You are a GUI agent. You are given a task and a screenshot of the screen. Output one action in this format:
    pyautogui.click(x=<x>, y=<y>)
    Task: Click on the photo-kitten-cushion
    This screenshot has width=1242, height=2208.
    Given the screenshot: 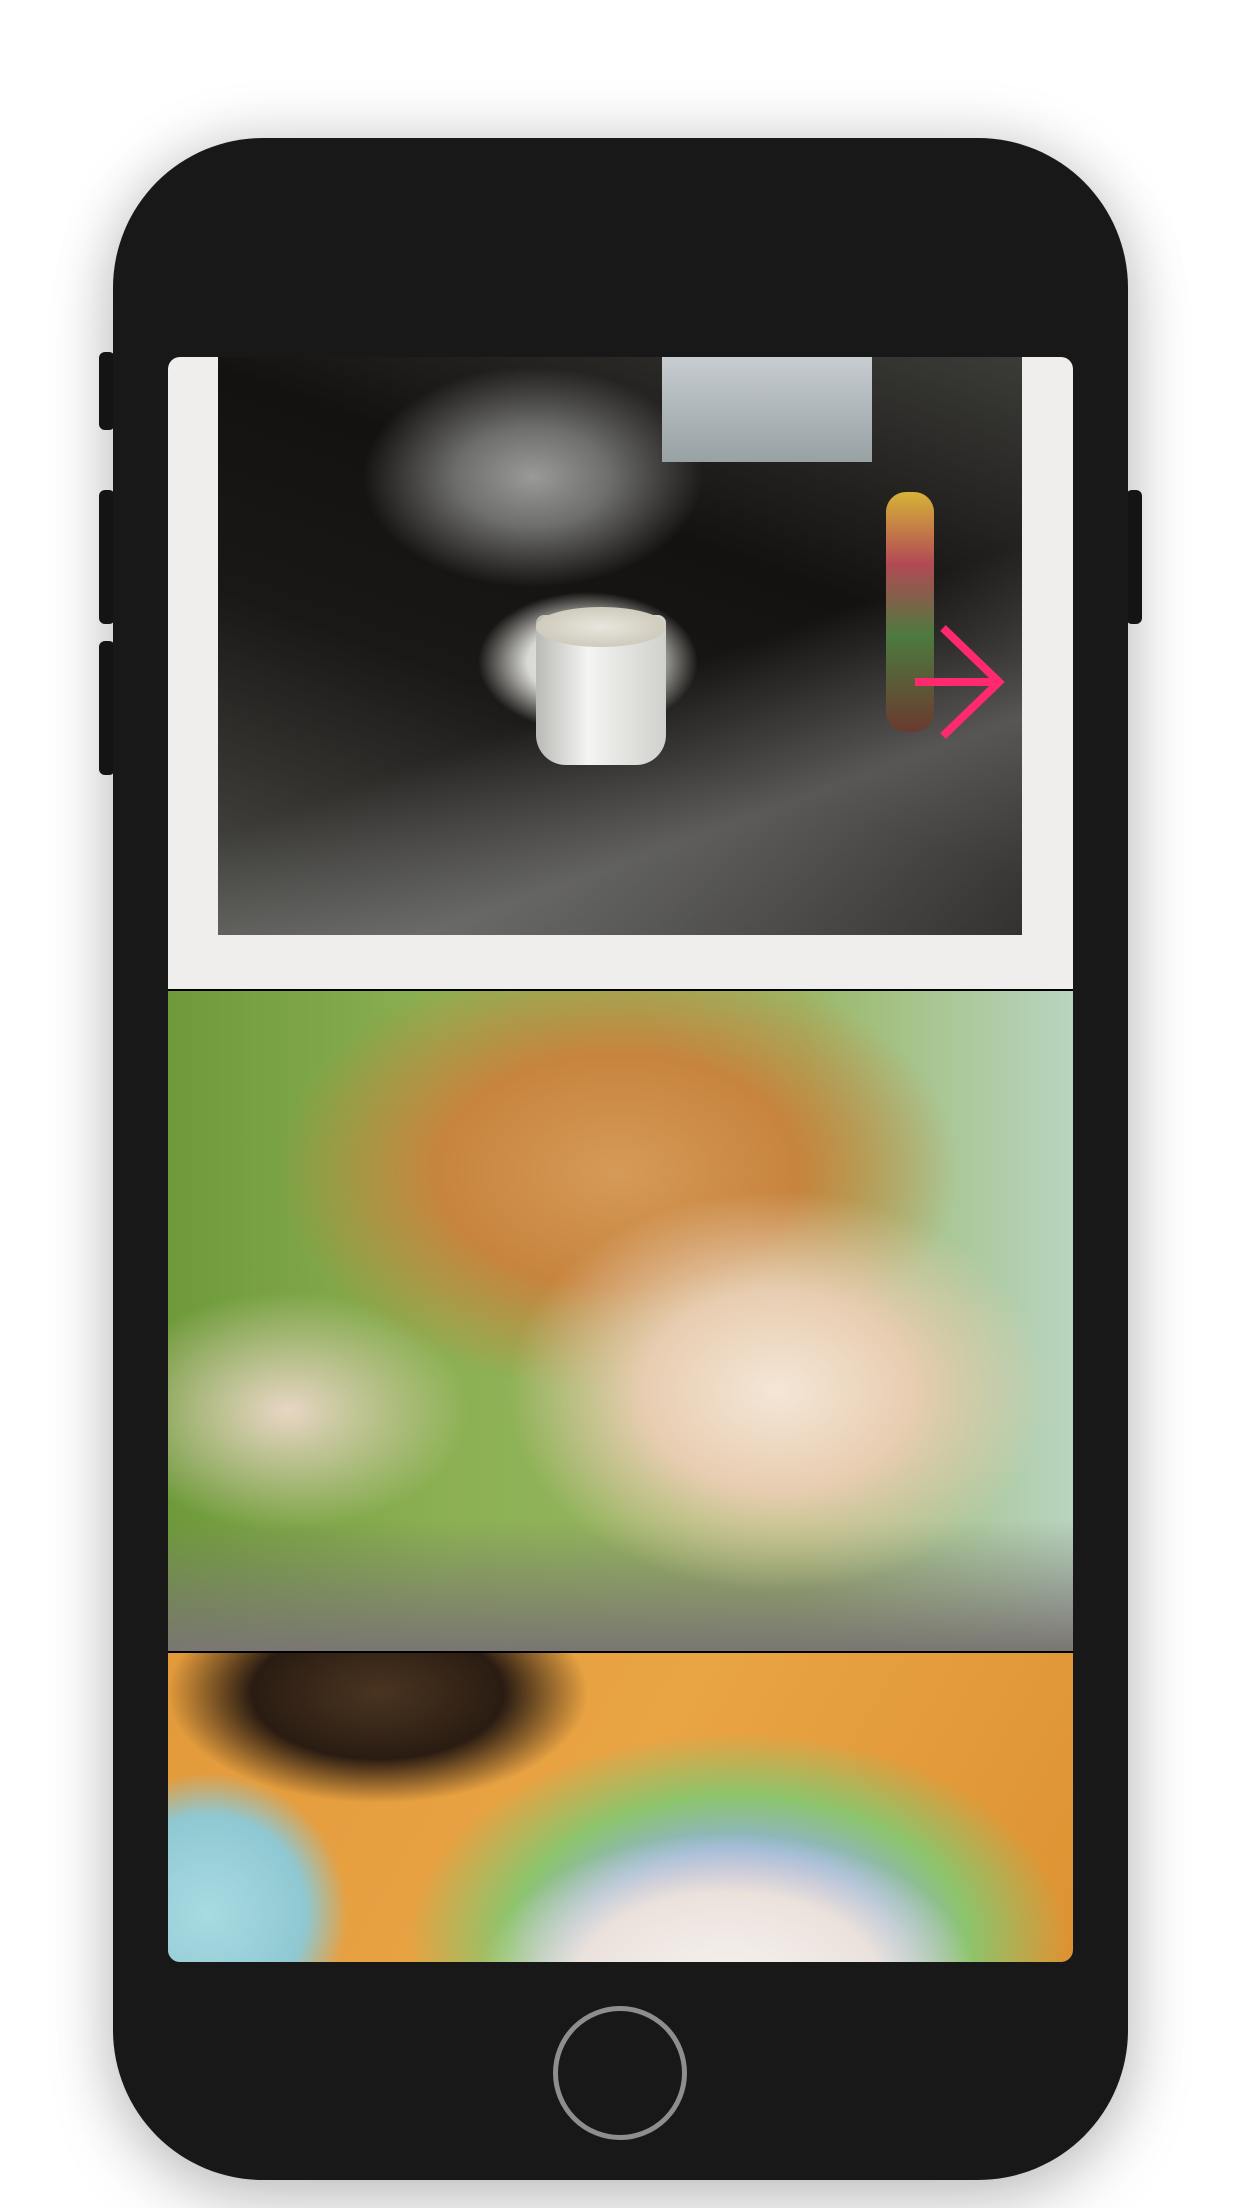 What is the action you would take?
    pyautogui.click(x=620, y=1807)
    